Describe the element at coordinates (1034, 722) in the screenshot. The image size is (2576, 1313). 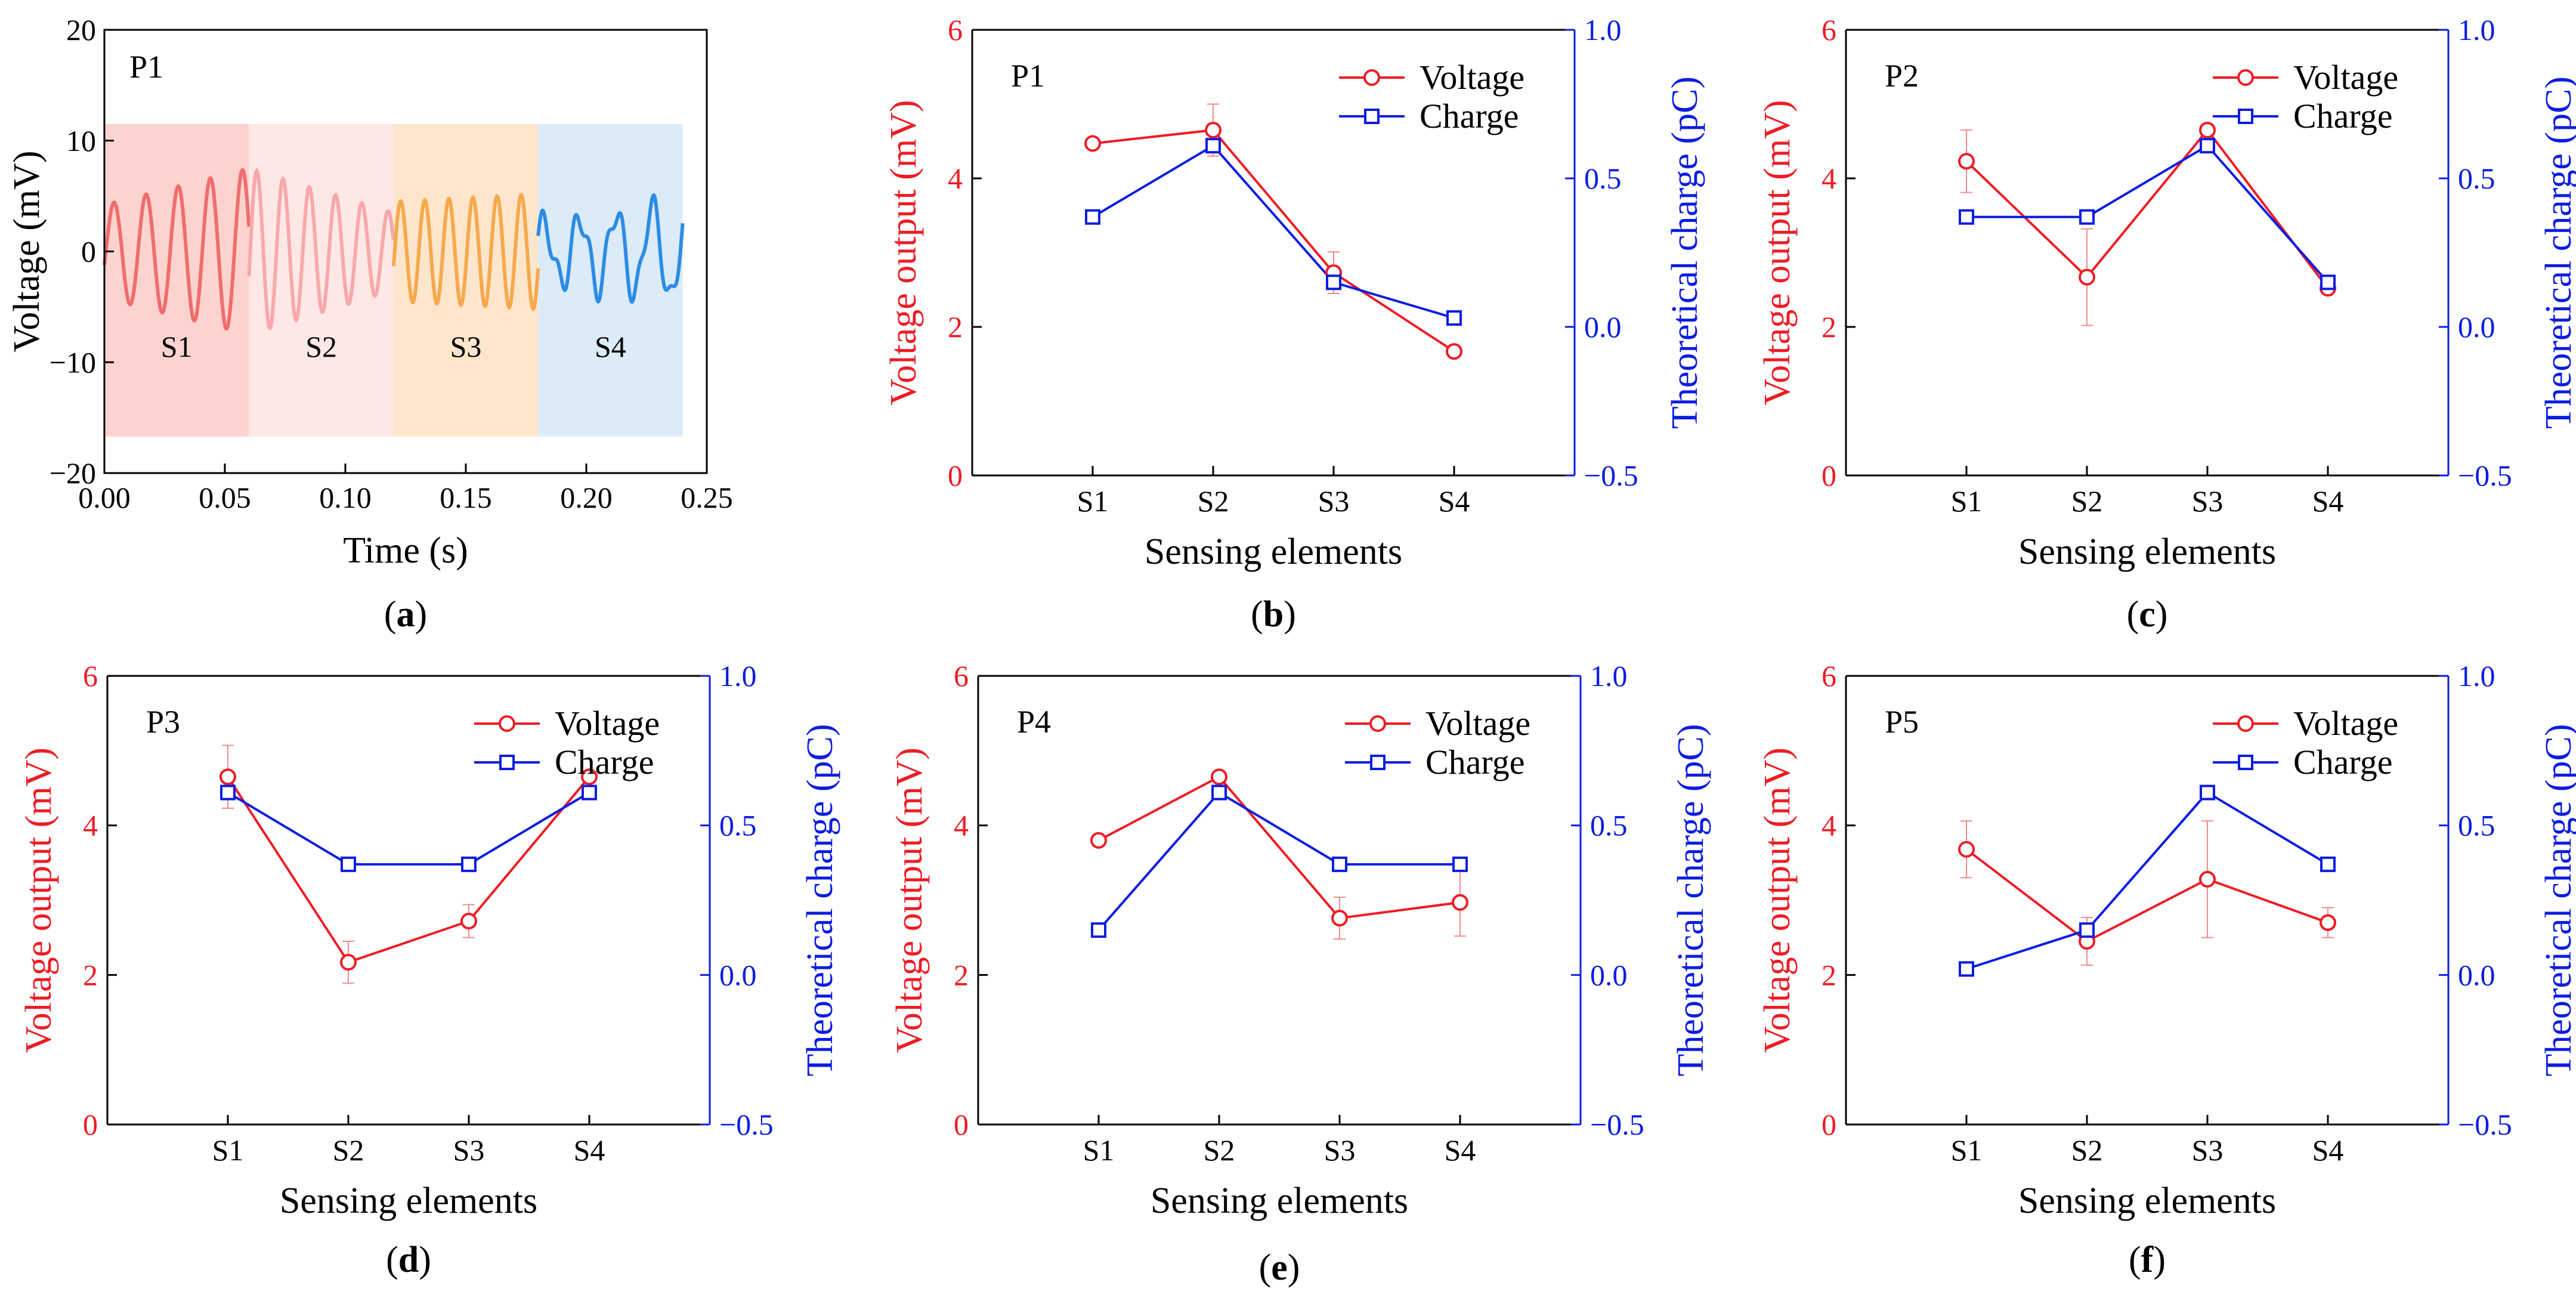
I see `panel-title: P4` at that location.